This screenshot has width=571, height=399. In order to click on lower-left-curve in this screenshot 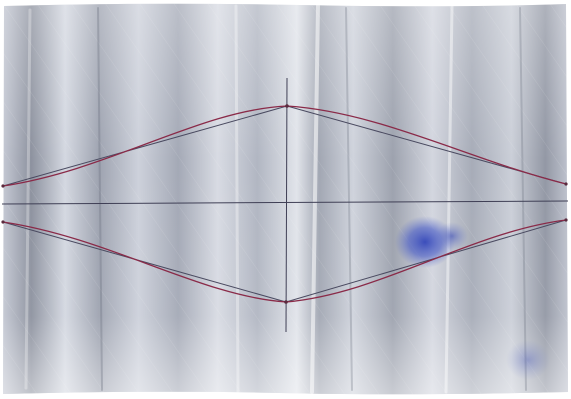, I will do `click(144, 262)`.